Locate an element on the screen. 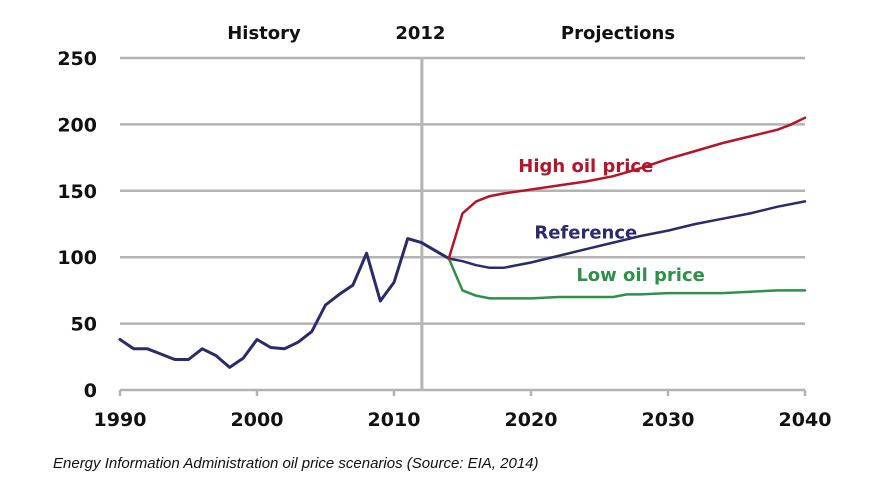 The width and height of the screenshot is (884, 491). series-line-reference is located at coordinates (627, 235).